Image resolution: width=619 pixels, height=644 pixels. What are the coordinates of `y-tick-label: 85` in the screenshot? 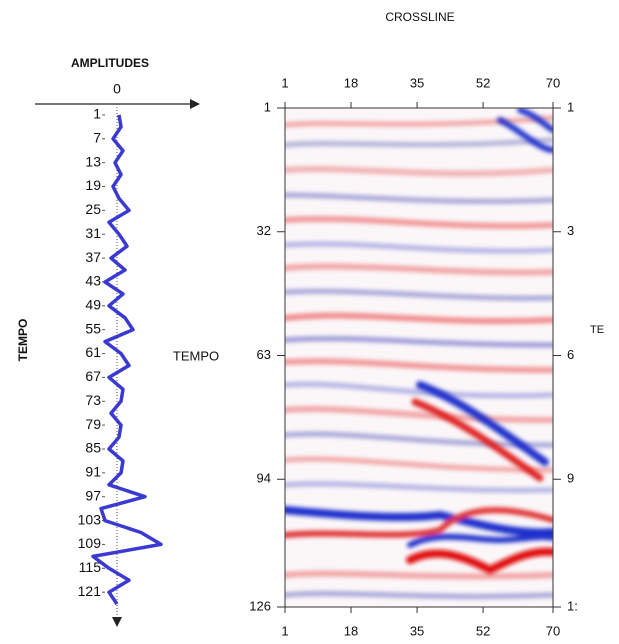 It's located at (93, 448).